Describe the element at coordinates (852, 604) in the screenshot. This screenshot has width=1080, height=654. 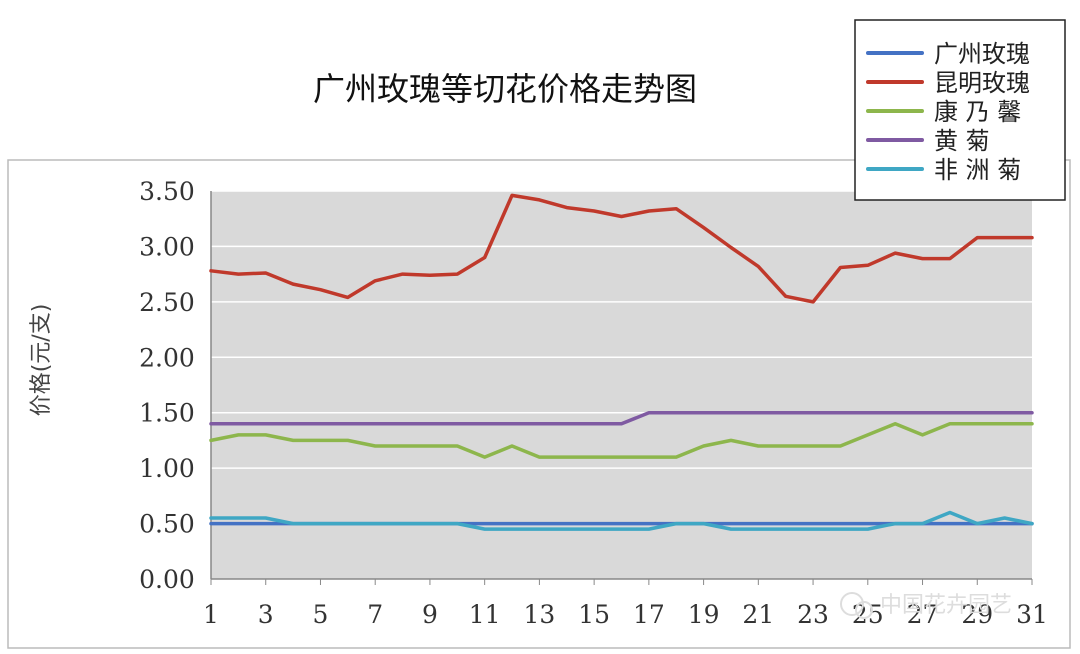
I see `wechat-icon` at that location.